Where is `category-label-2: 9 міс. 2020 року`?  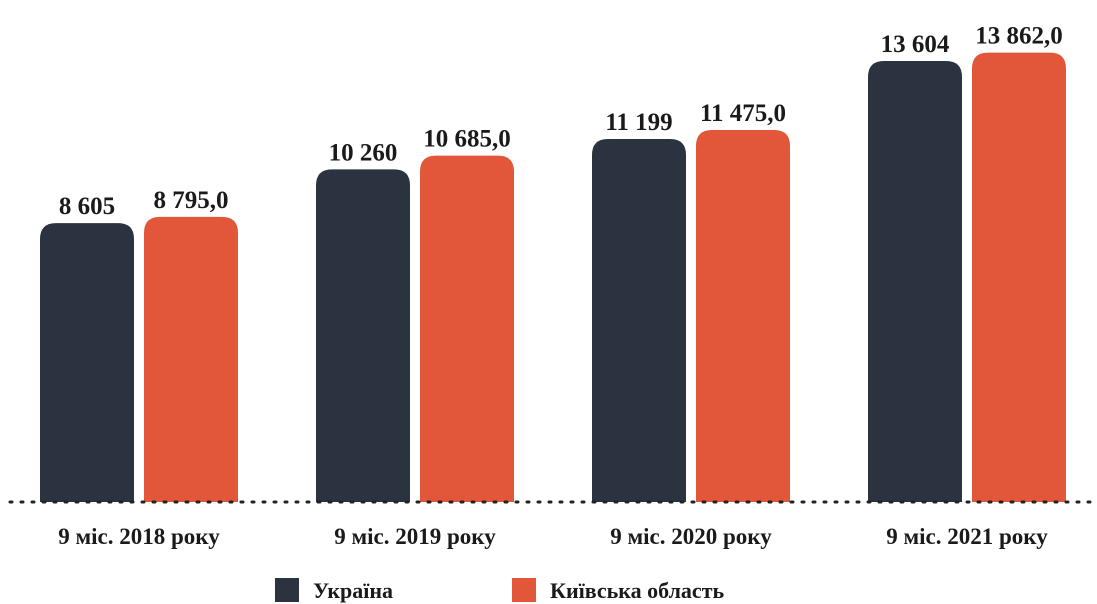 category-label-2: 9 міс. 2020 року is located at coordinates (691, 536).